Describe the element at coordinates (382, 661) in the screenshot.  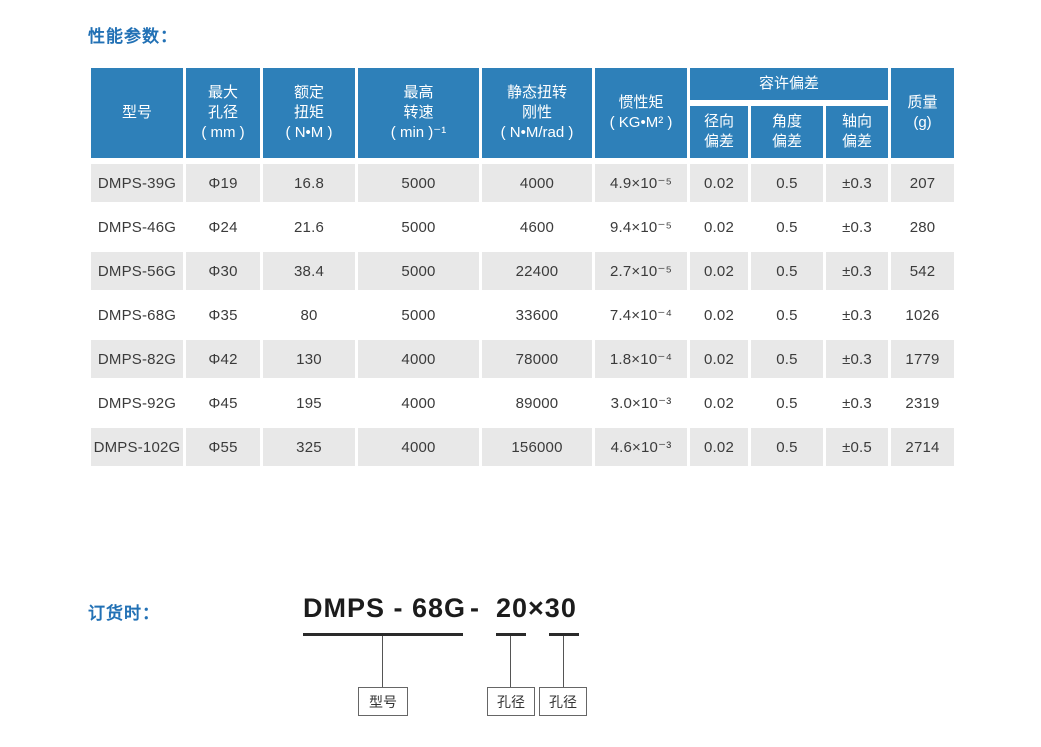
I see `connector-line-model` at that location.